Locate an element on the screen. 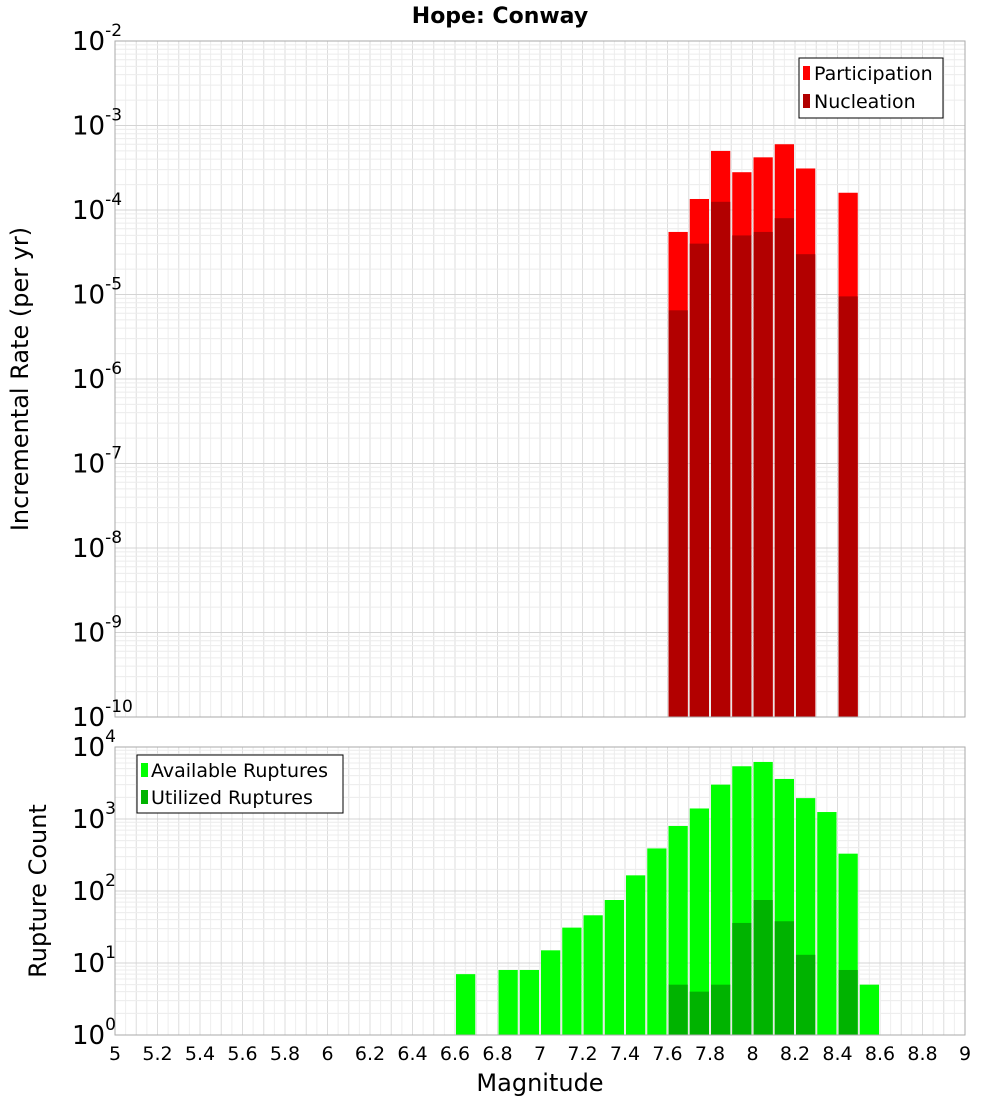 This screenshot has width=1000, height=1100. top-y-tick-label: 10⁻² is located at coordinates (97, 39).